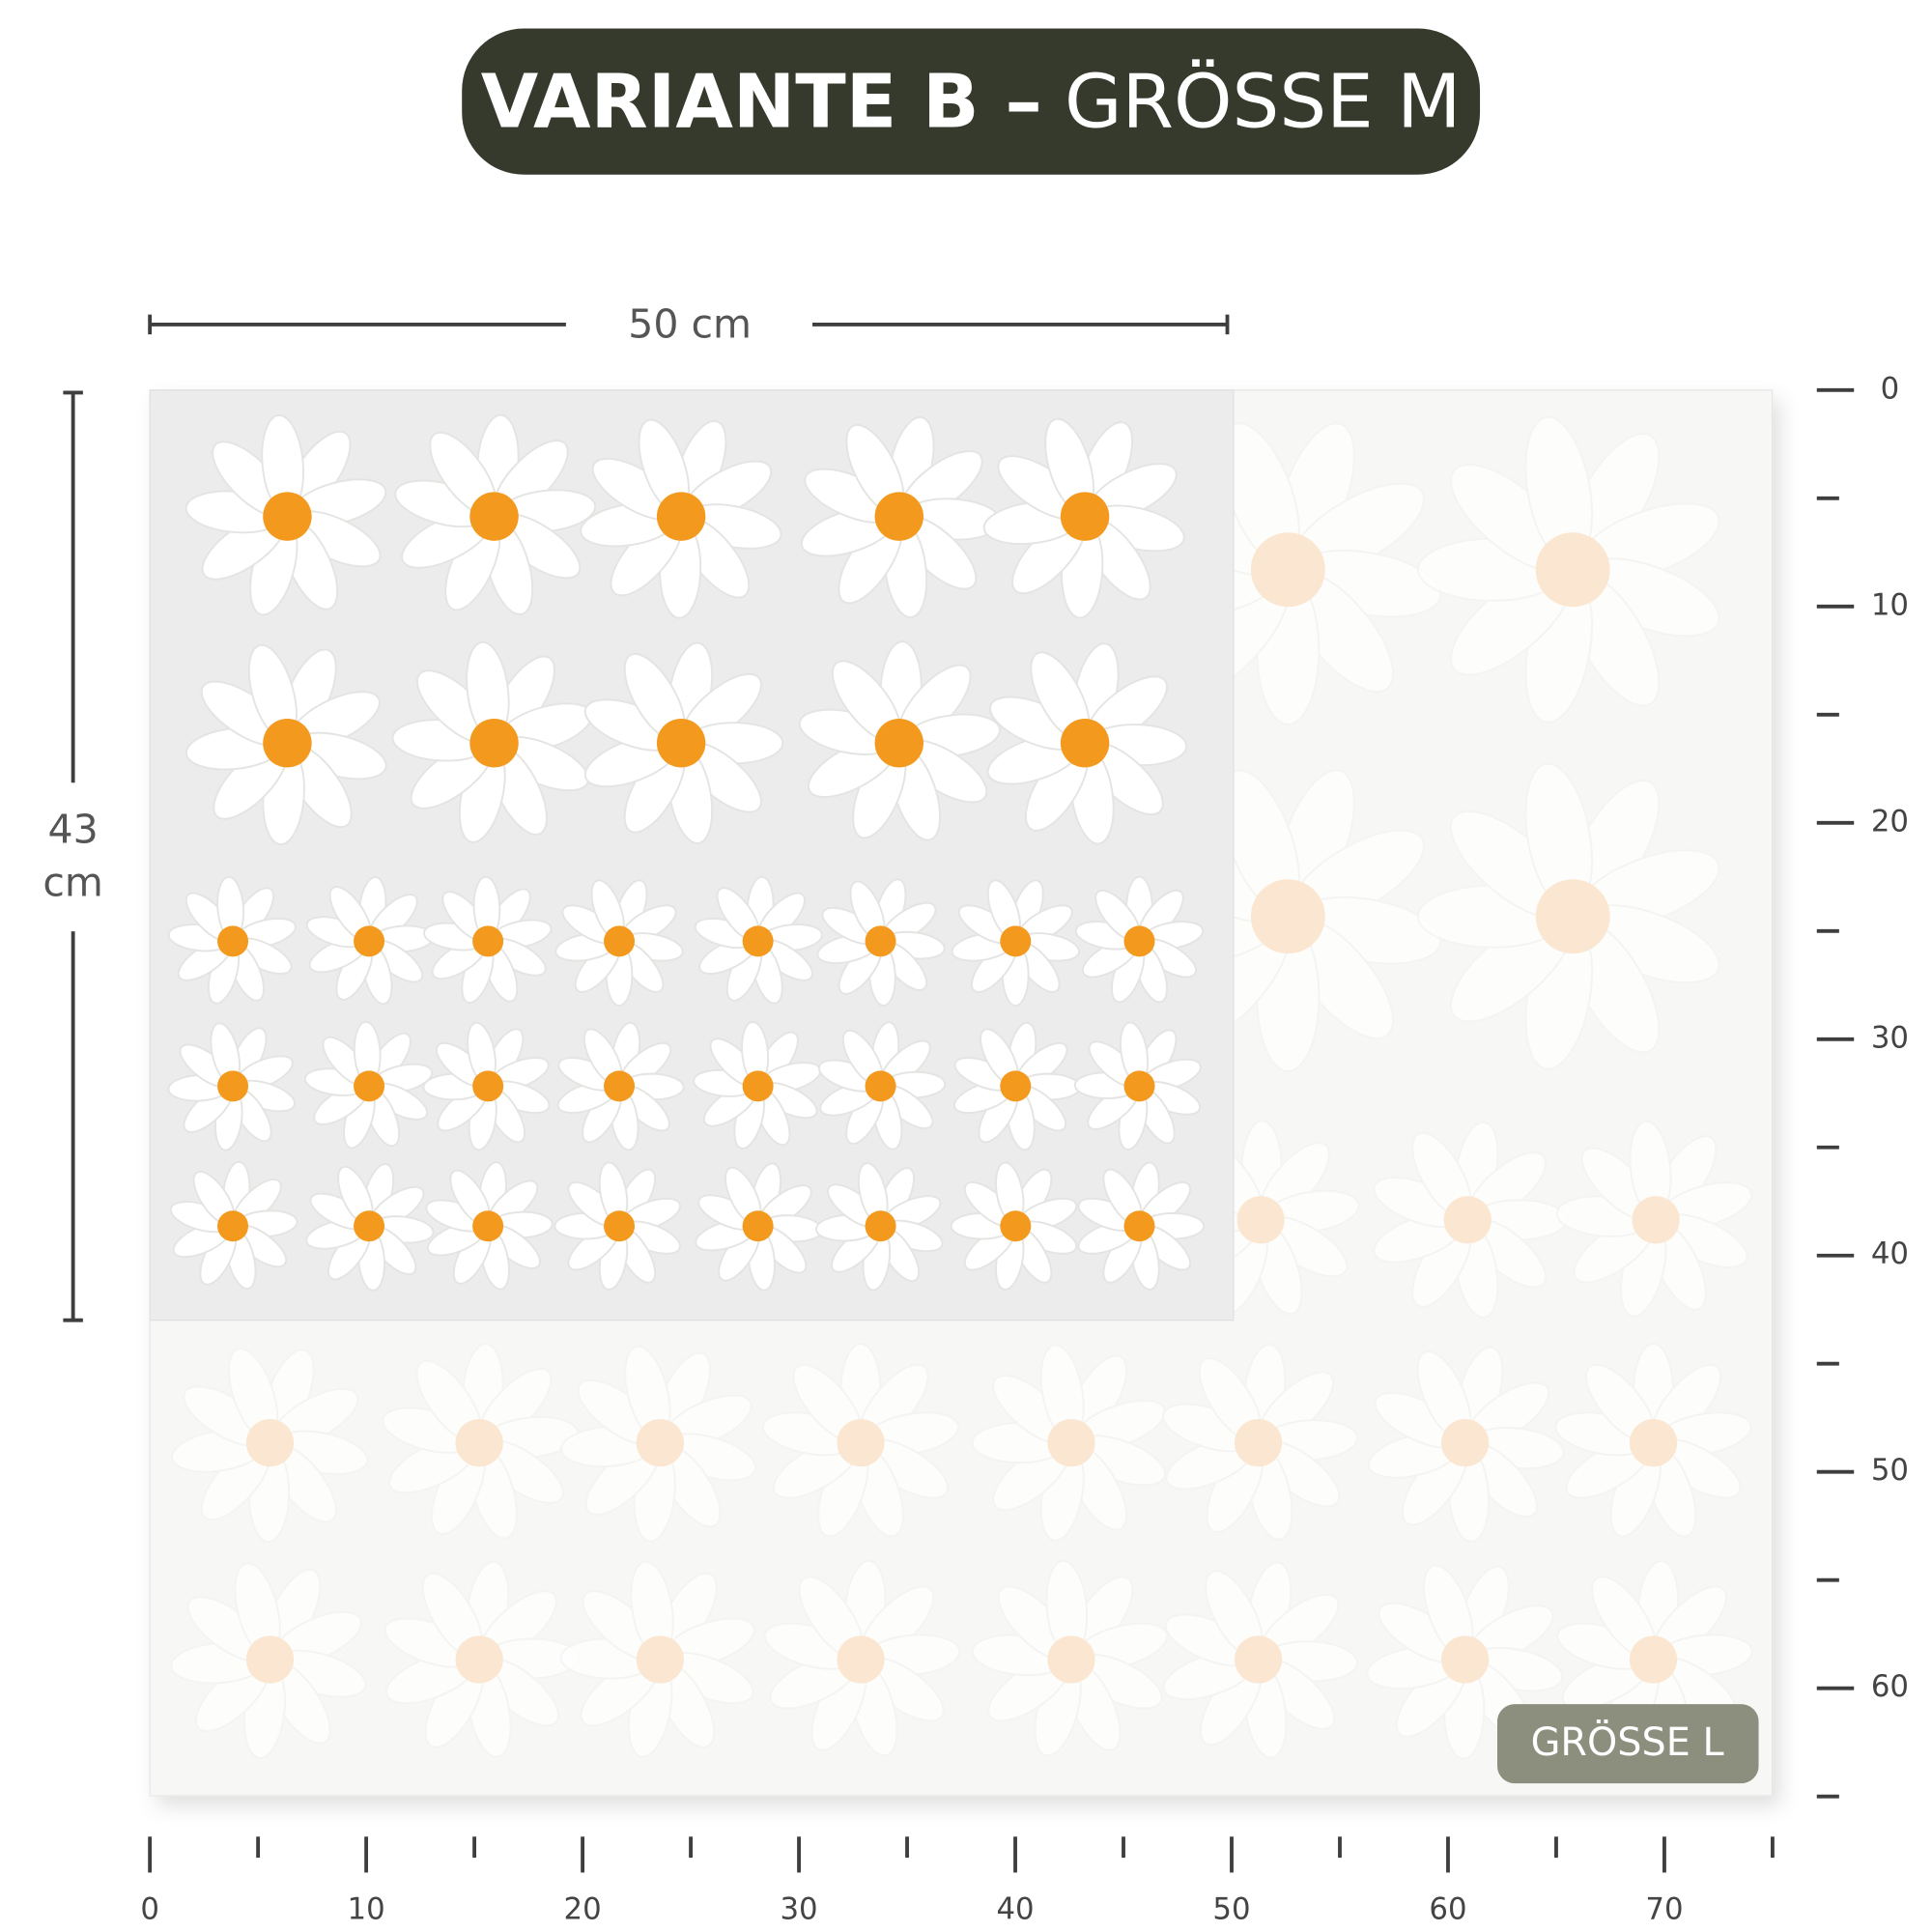  Describe the element at coordinates (690, 323) in the screenshot. I see `width-label: 50 cm` at that location.